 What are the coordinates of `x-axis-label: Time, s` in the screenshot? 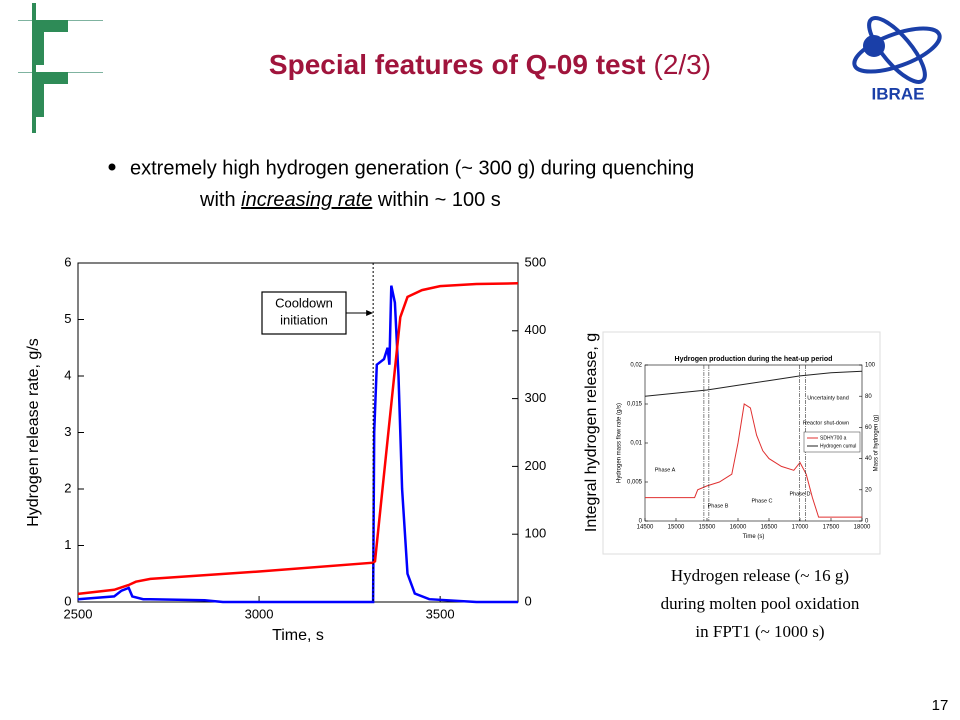 It's located at (298, 635).